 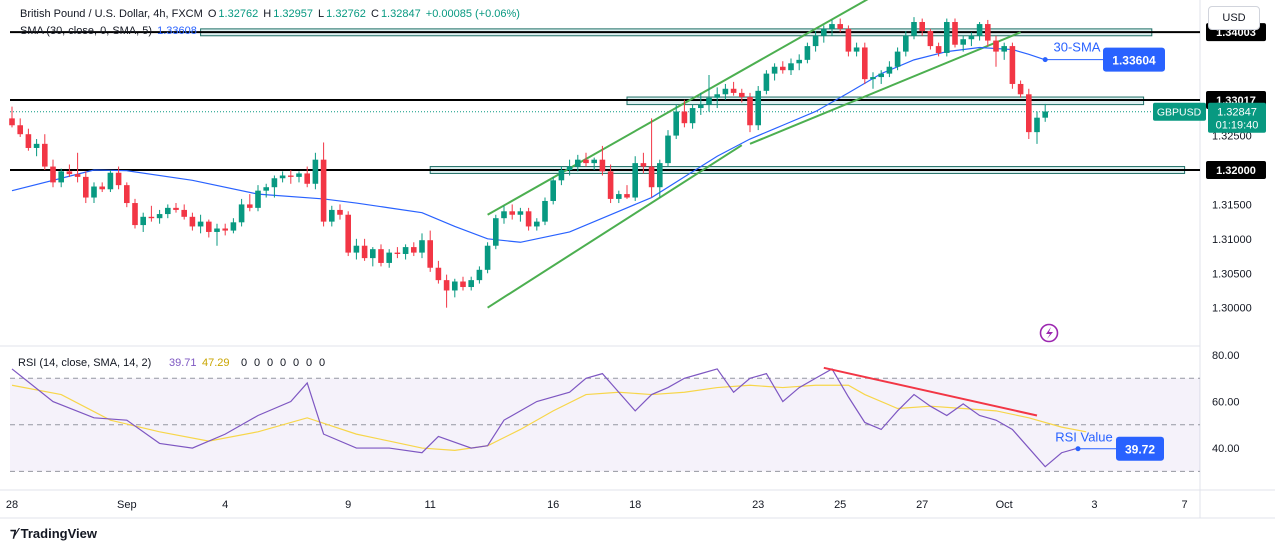 What do you see at coordinates (1237, 126) in the screenshot?
I see `countdown-label: 01:19:40` at bounding box center [1237, 126].